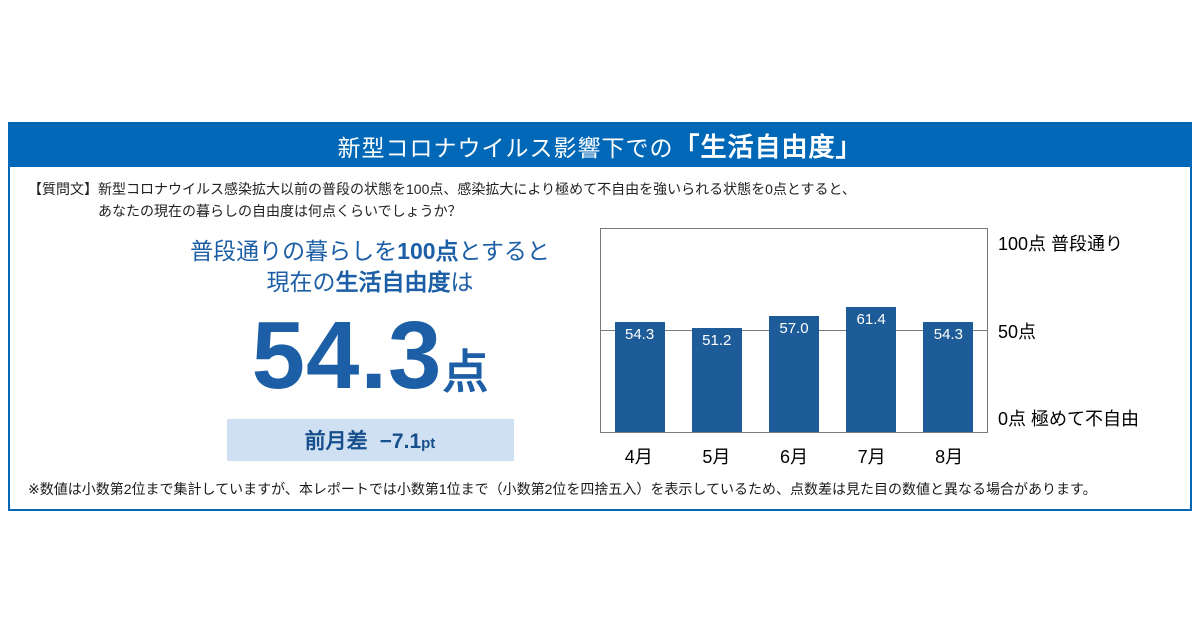  I want to click on y-axis-label-0: 0点 極めて不自由, so click(1069, 419).